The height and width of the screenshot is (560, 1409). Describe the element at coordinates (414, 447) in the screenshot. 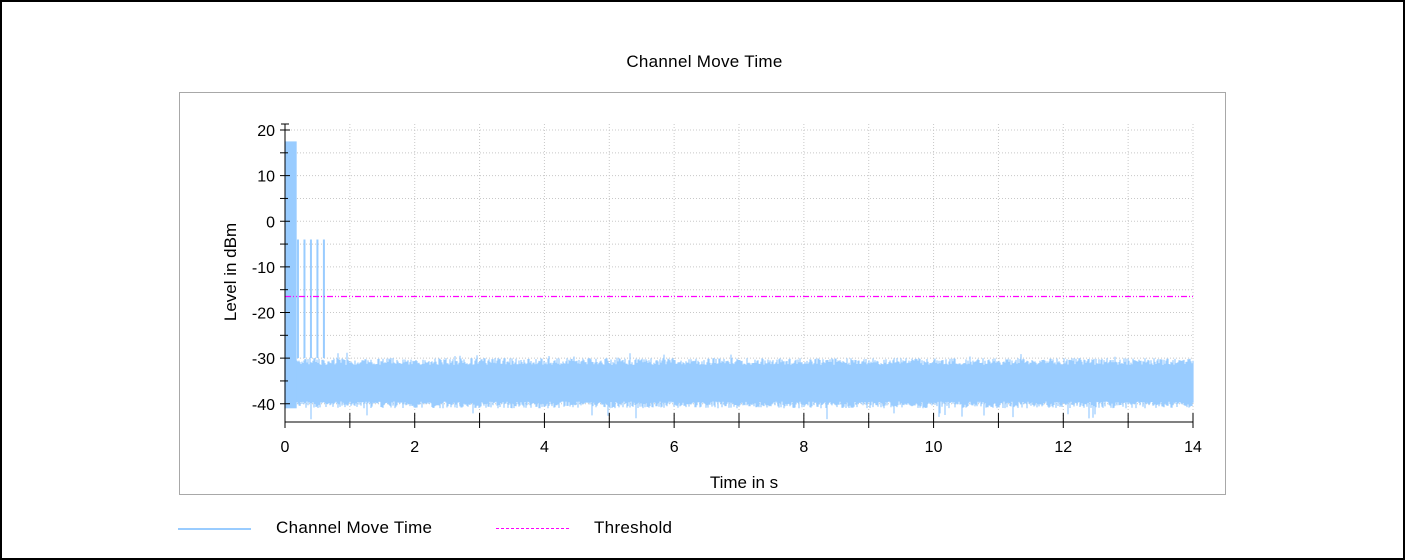

I see `x-tick-label: 2` at that location.